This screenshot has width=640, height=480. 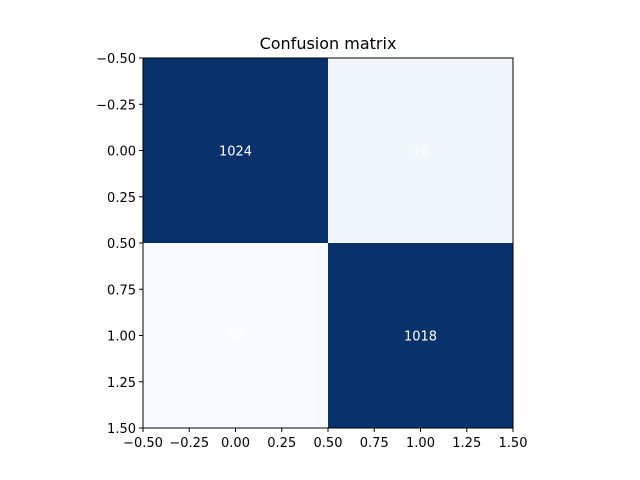 I want to click on x-tick-label: 0.75, so click(x=374, y=443).